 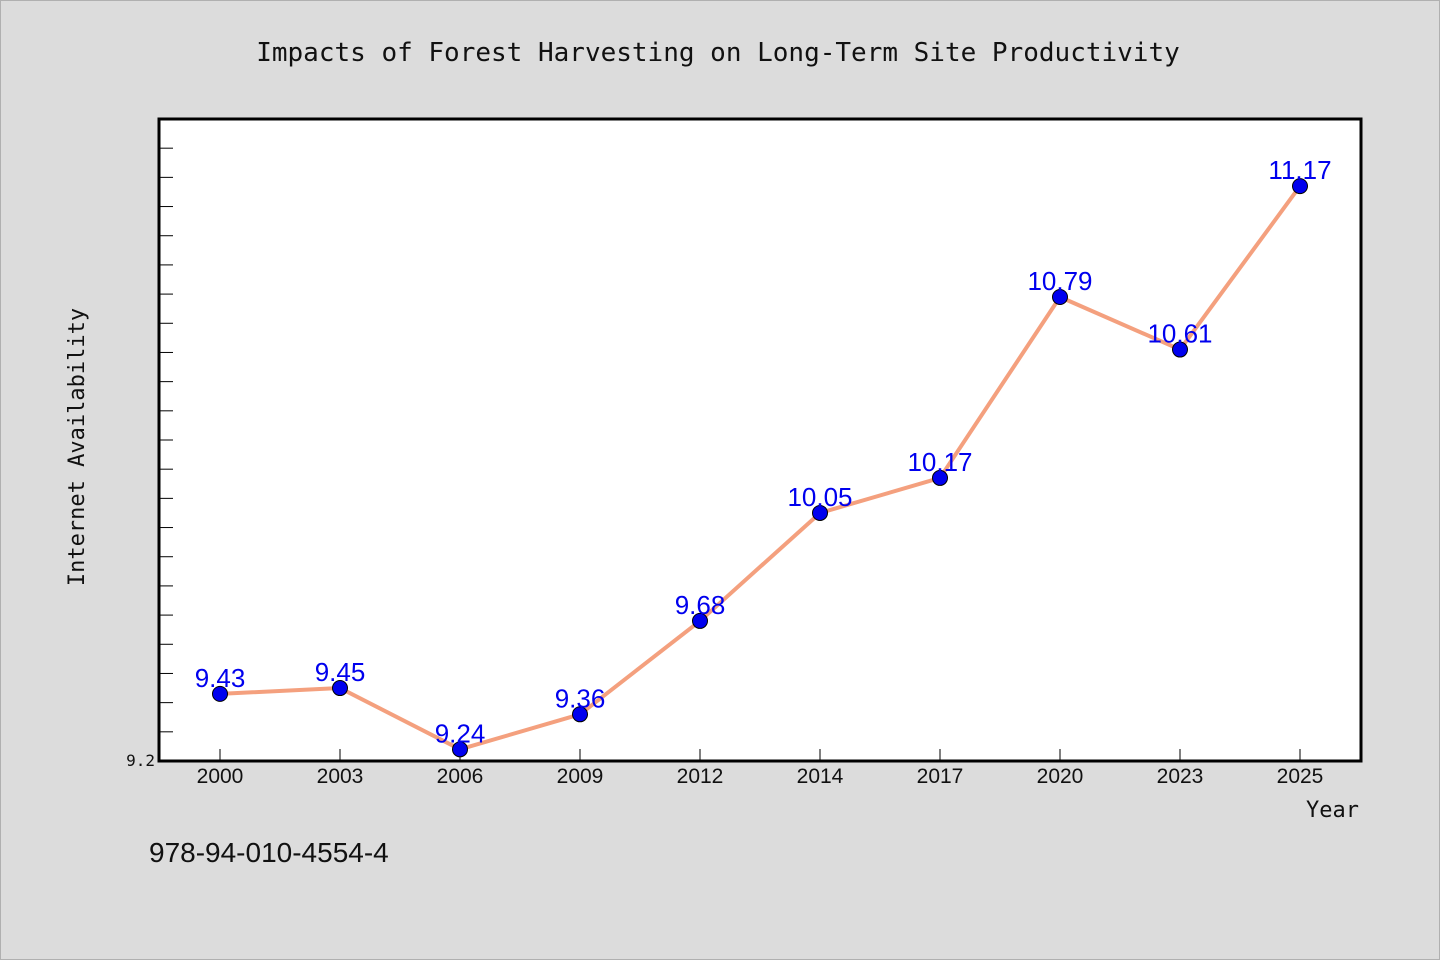 I want to click on data-label: 10.05, so click(x=819, y=497).